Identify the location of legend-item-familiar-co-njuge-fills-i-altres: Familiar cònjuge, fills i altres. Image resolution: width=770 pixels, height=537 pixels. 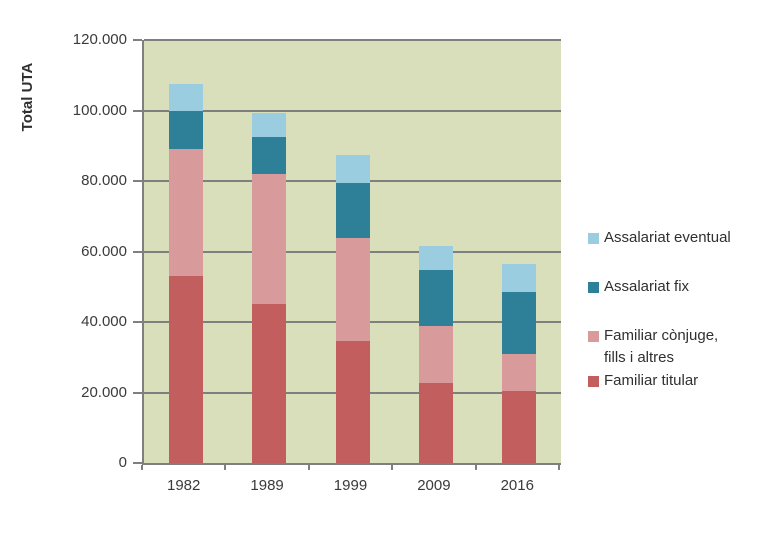
(666, 347).